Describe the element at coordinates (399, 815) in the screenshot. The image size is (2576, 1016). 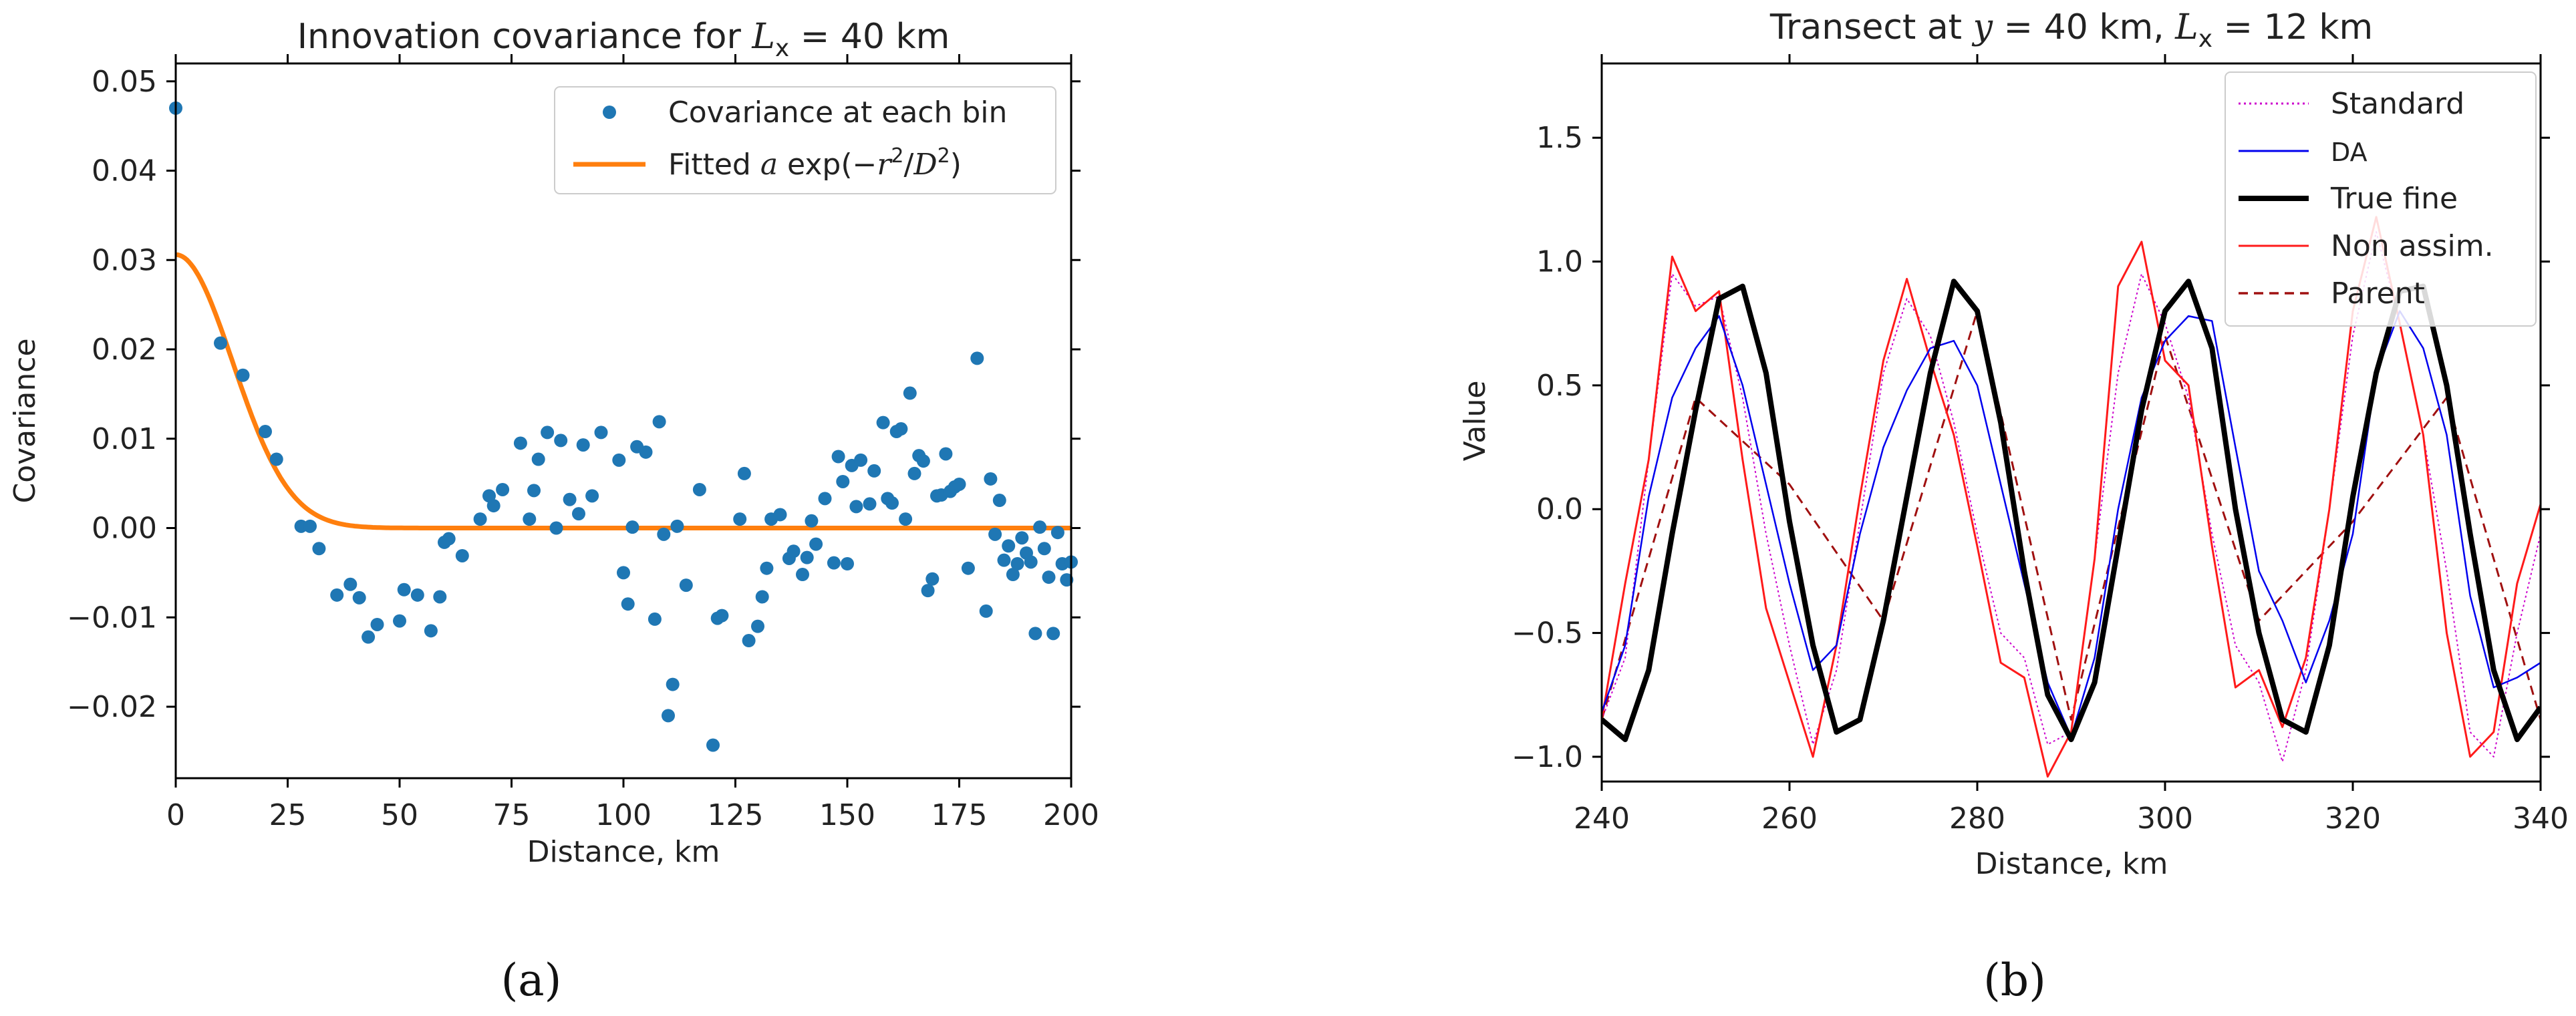
I see `x-tick-label: 50` at that location.